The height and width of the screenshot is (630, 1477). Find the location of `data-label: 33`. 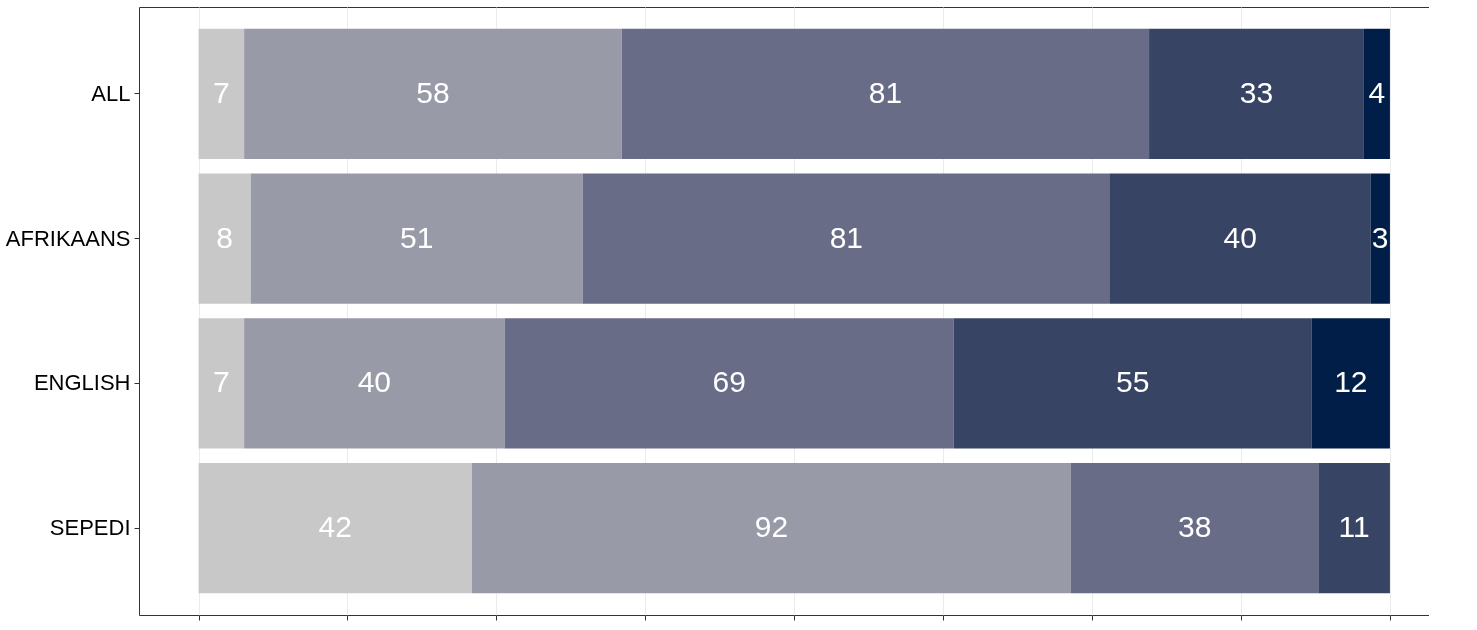

data-label: 33 is located at coordinates (1256, 92).